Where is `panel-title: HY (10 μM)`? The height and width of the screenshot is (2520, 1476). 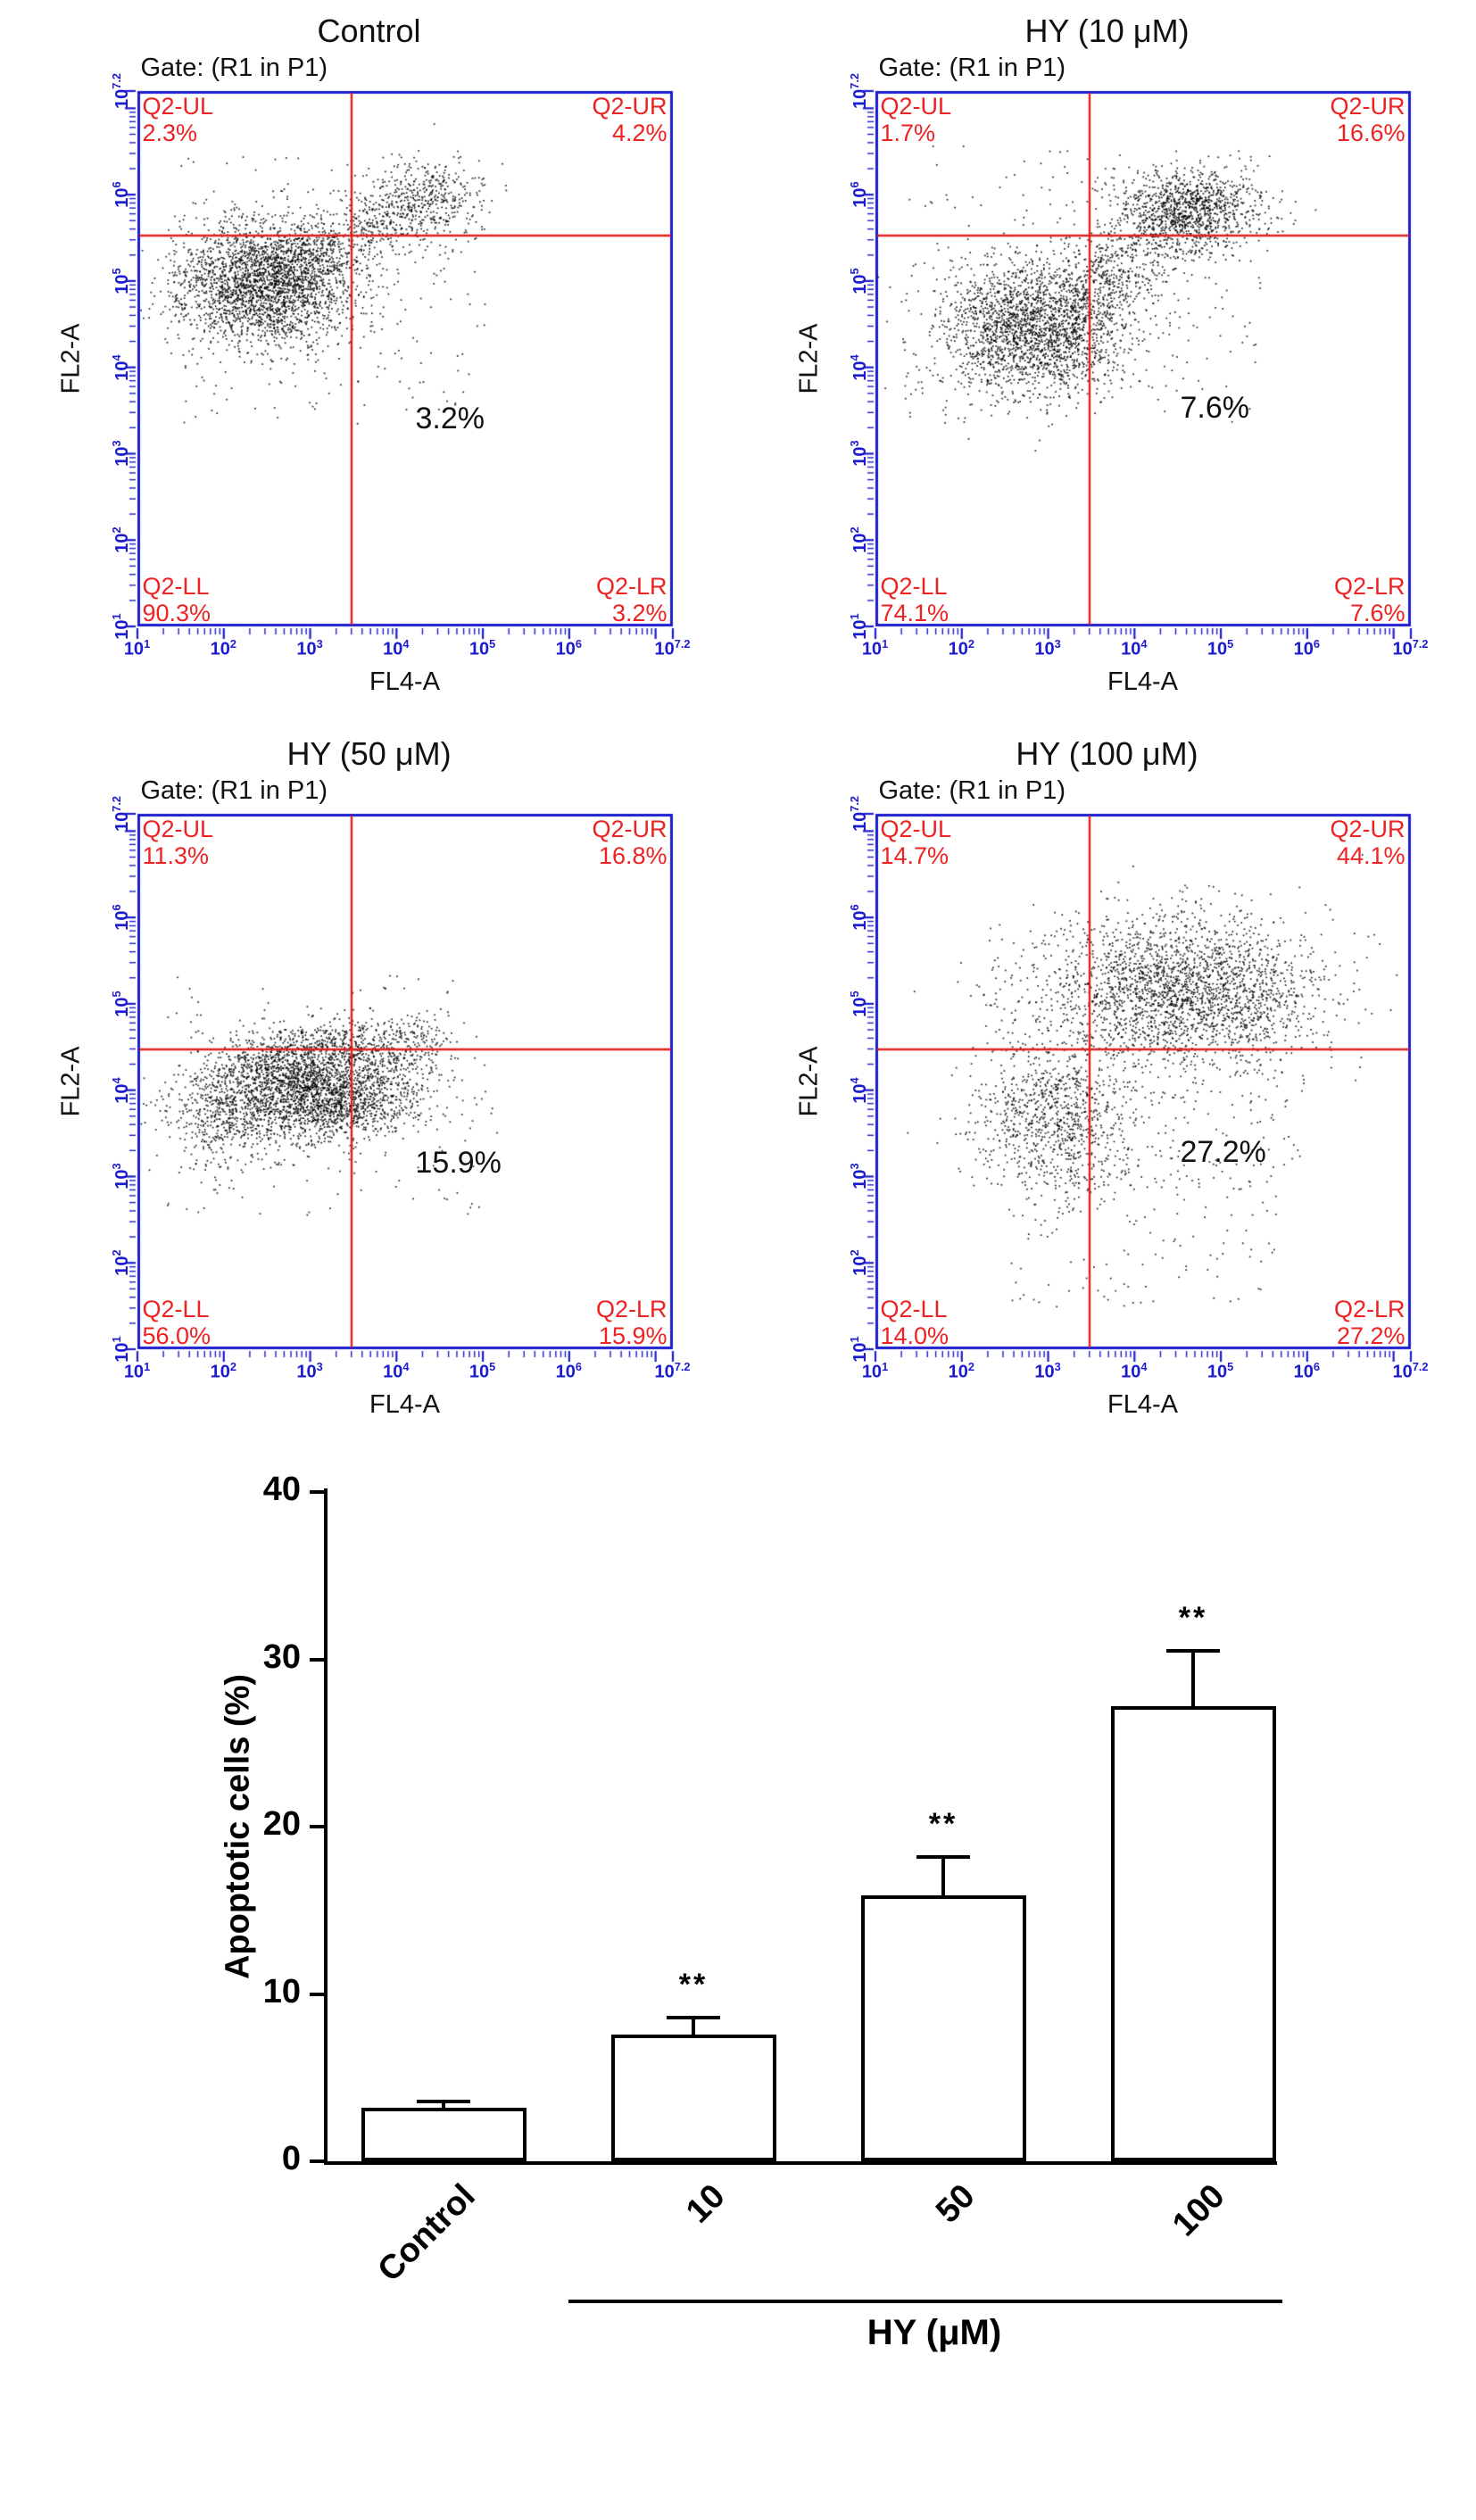
panel-title: HY (10 μM) is located at coordinates (1107, 30).